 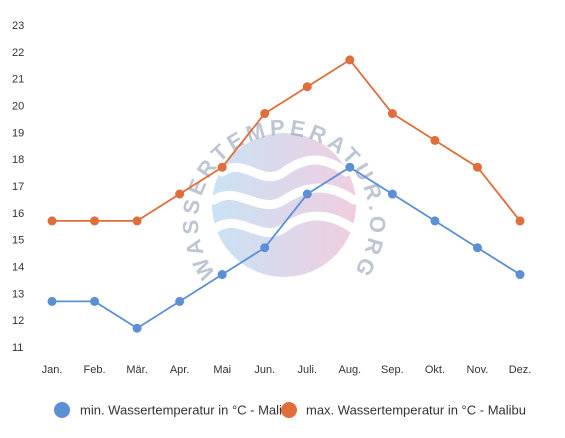 What do you see at coordinates (435, 370) in the screenshot?
I see `x-tick-label: Okt.` at bounding box center [435, 370].